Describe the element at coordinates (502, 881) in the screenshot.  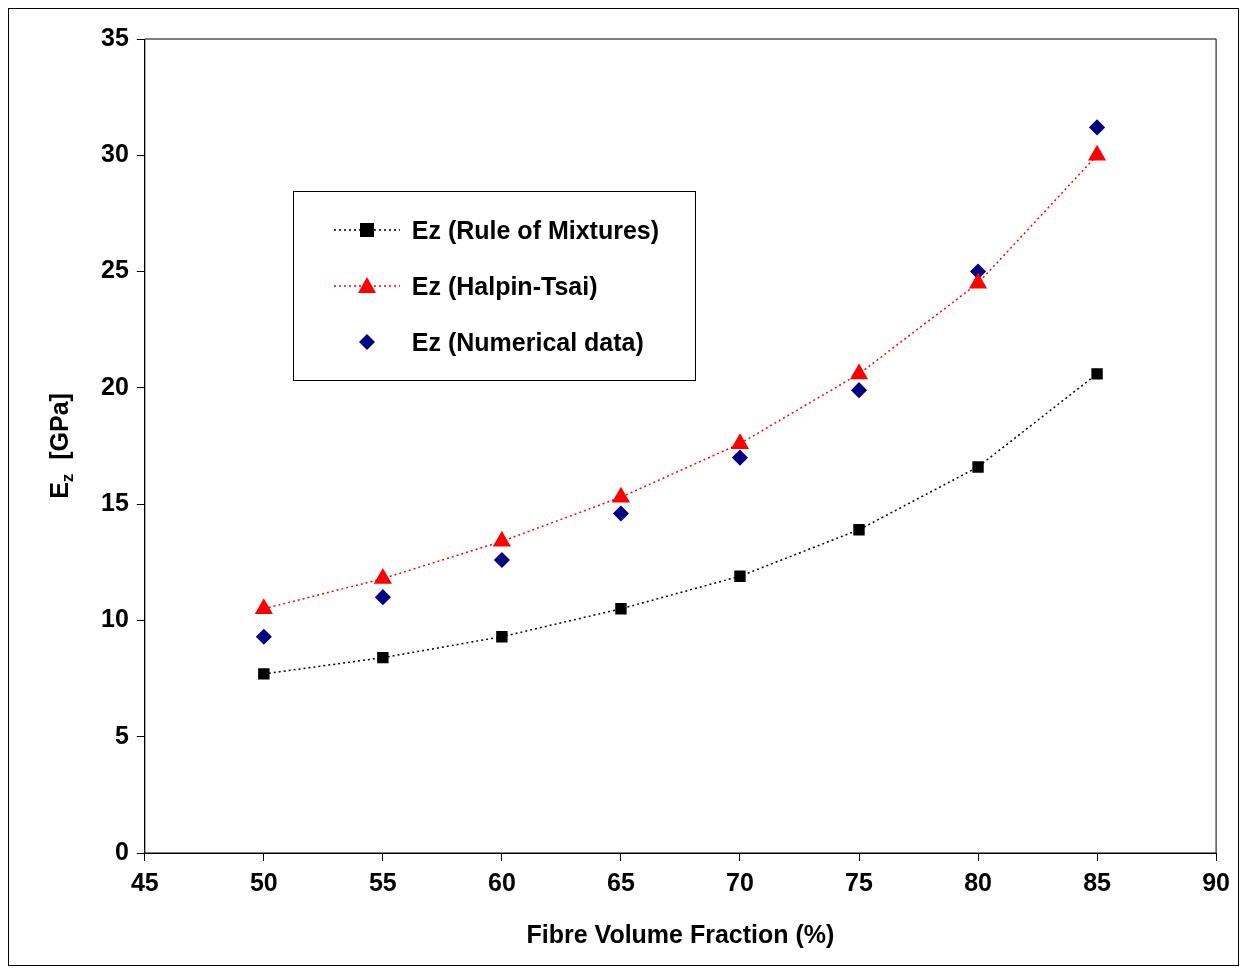
I see `x-tick-label: 60` at that location.